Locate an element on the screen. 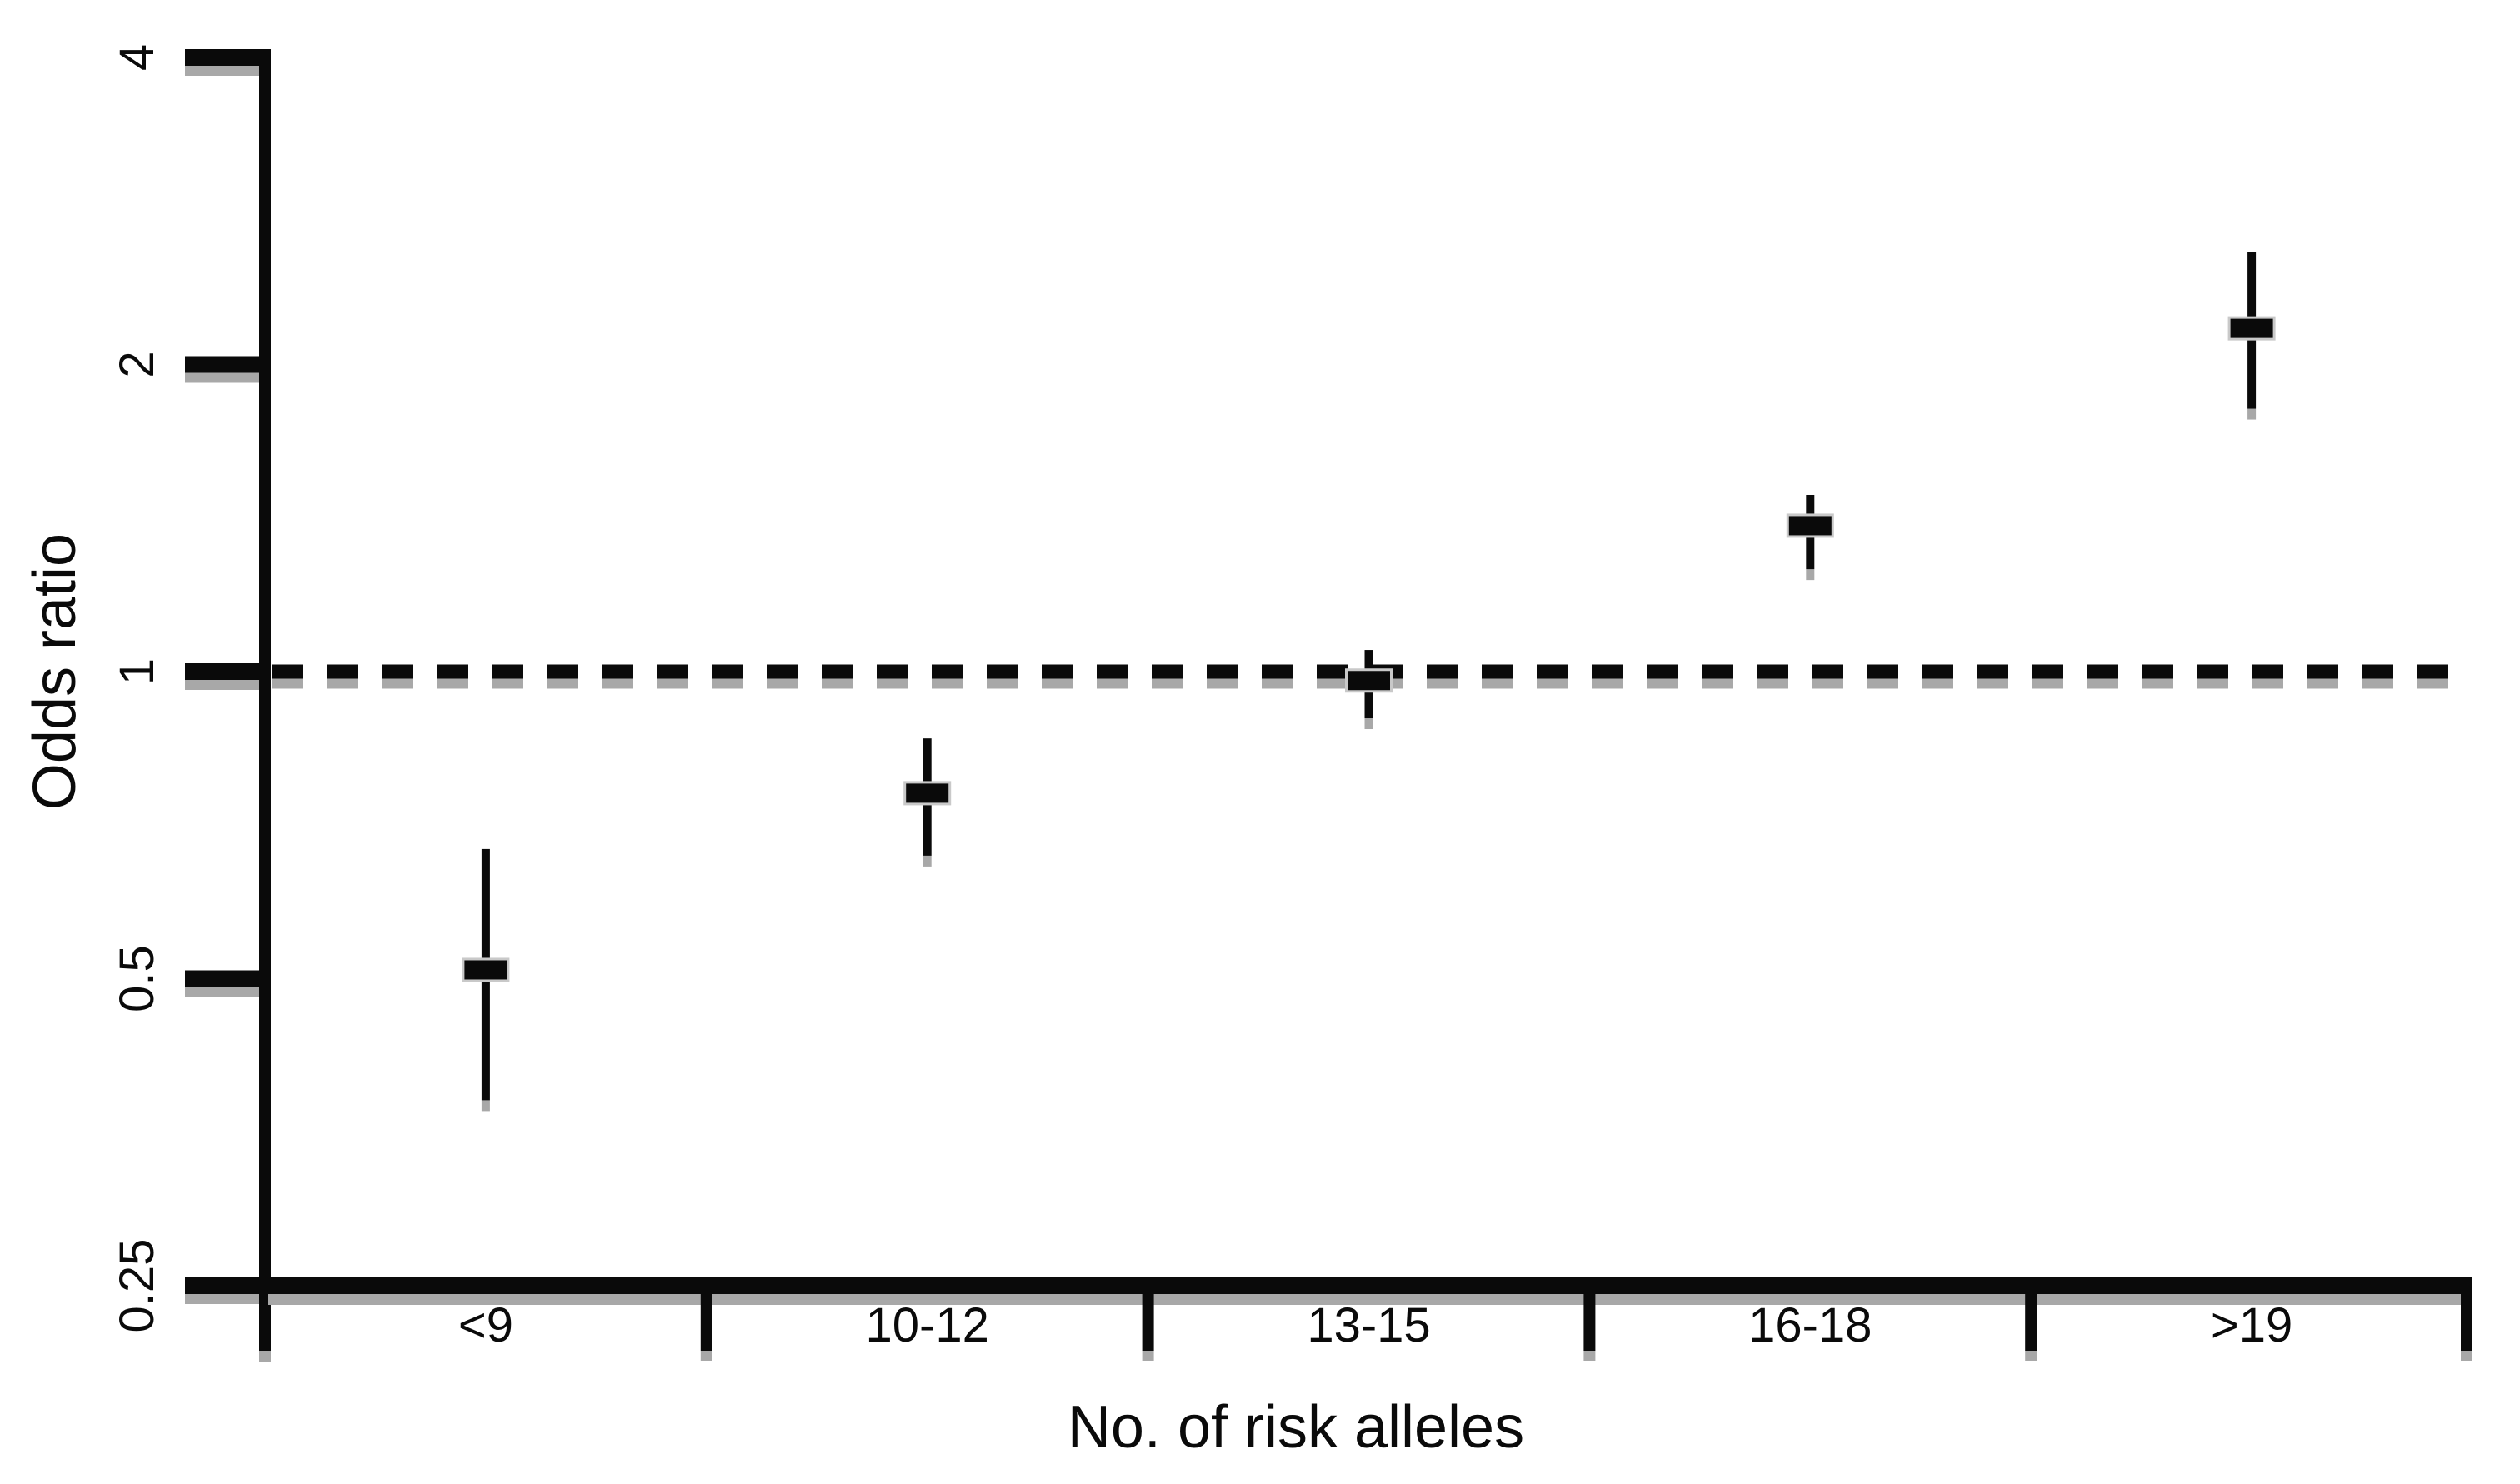  x-axis-title: No. of risk alleles is located at coordinates (1296, 1427).